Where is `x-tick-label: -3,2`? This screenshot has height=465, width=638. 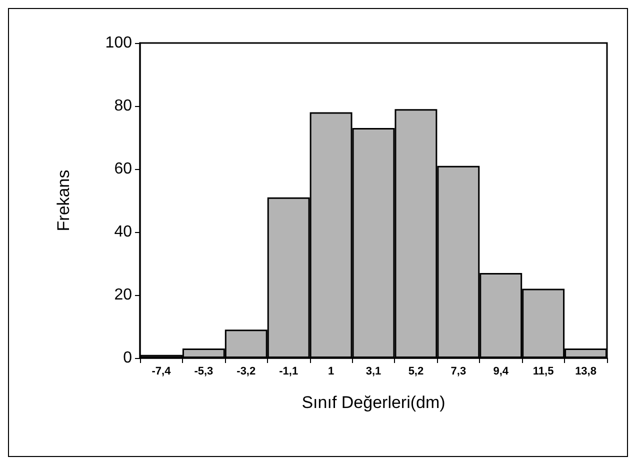
x-tick-label: -3,2 is located at coordinates (246, 372).